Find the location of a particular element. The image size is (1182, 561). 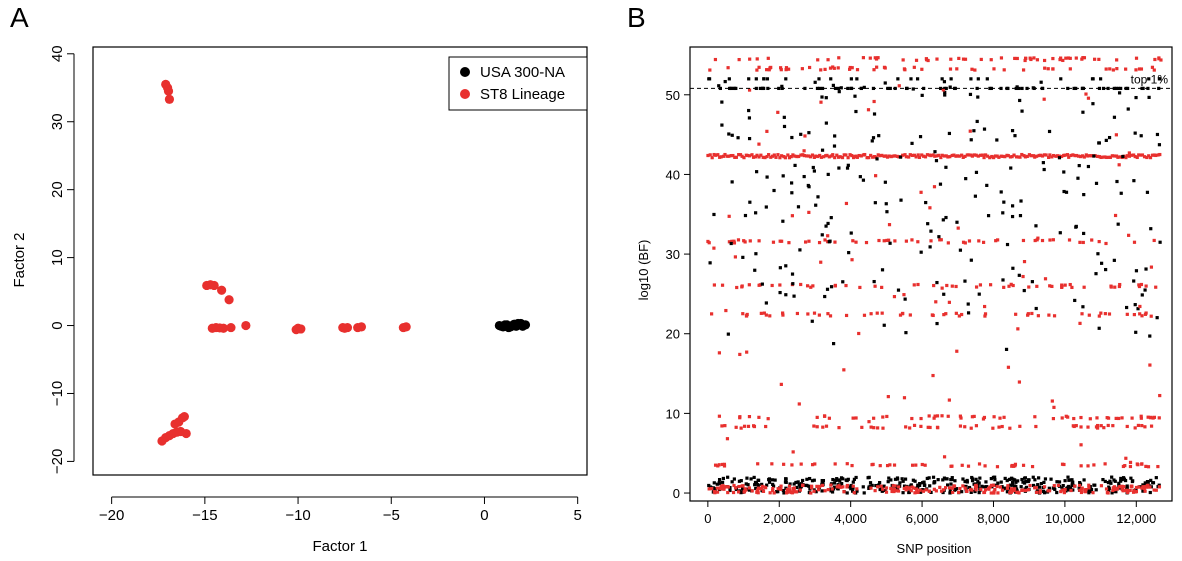

panel-b-letter: B is located at coordinates (636, 17).